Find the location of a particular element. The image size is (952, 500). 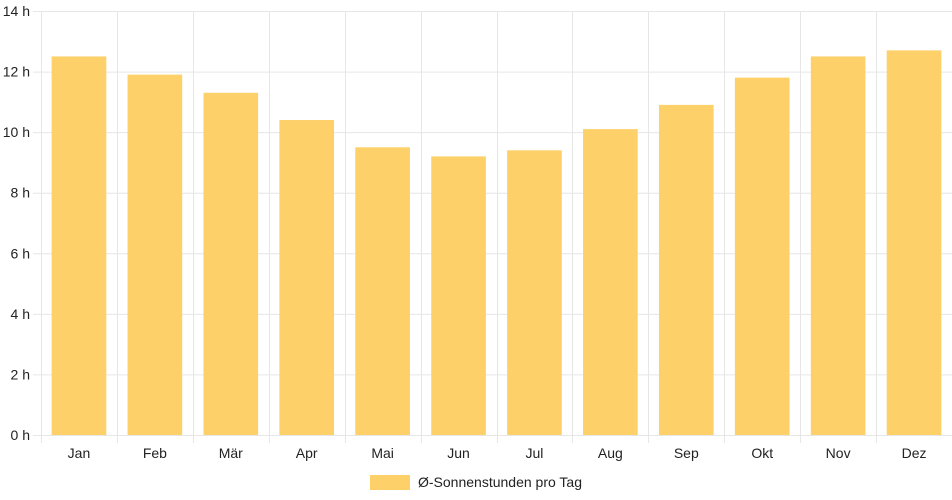

x-axis-labels: Jan Feb Mär Apr Mai Jun Jul Aug Sep Okt Nov Dez is located at coordinates (497, 453).